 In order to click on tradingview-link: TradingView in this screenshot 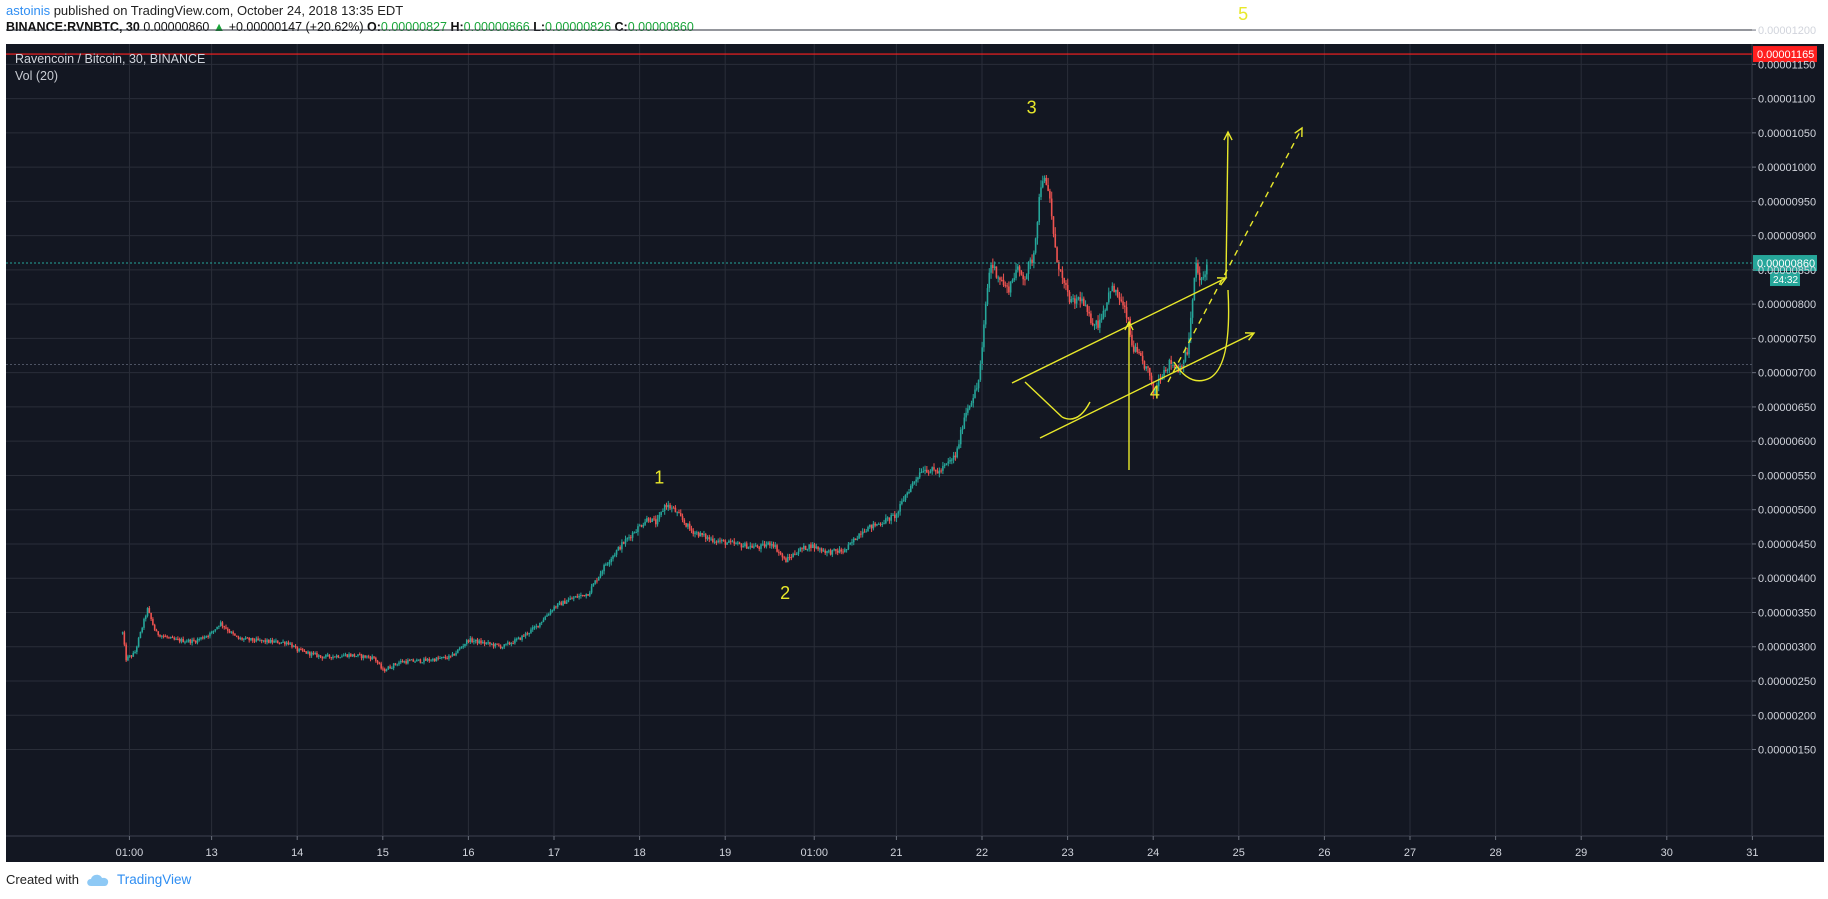, I will do `click(154, 879)`.